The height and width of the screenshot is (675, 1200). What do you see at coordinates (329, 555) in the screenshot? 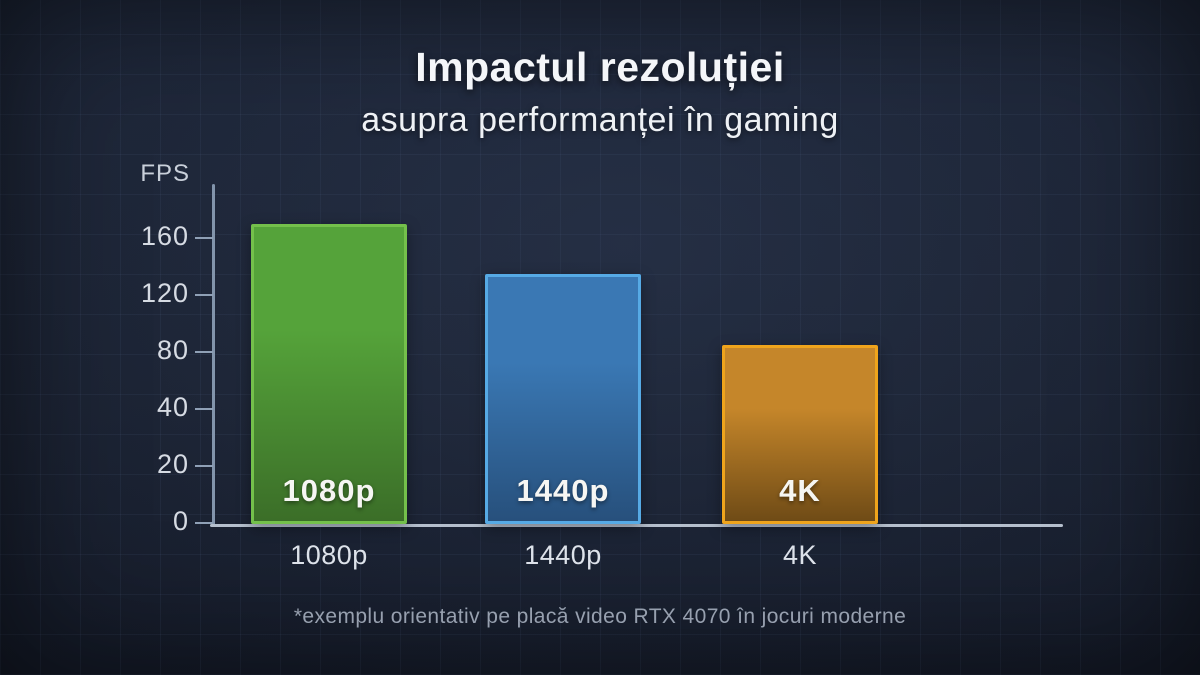
I see `x-tick-label-1080p: 1080p` at bounding box center [329, 555].